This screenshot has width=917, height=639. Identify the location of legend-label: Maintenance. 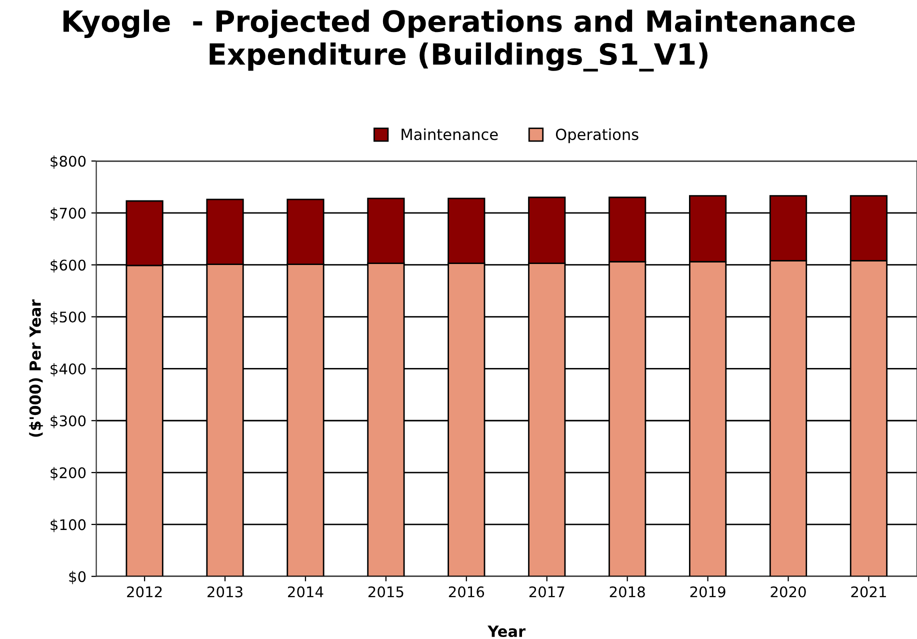
(450, 134).